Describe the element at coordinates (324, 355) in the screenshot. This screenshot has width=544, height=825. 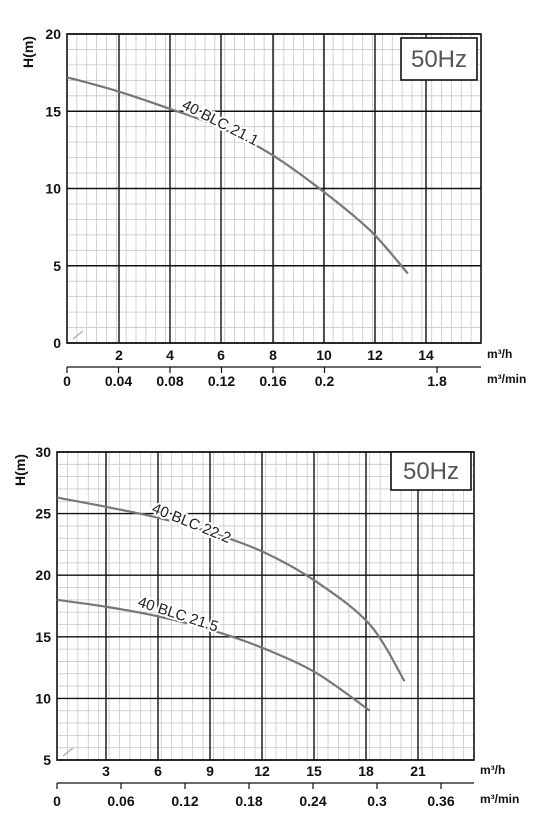
I see `x-tick-label: 10` at that location.